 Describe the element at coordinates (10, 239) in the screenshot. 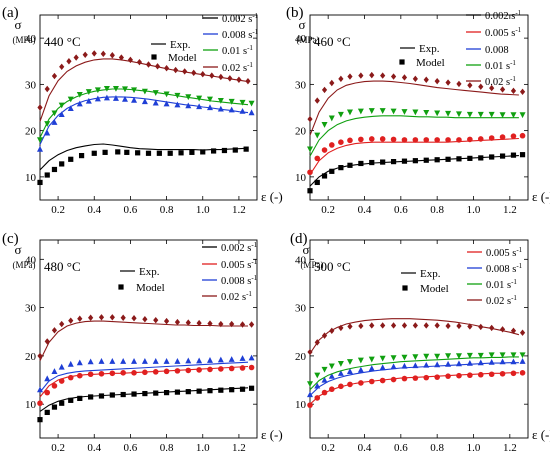

I see `panel-letter: (c)` at that location.